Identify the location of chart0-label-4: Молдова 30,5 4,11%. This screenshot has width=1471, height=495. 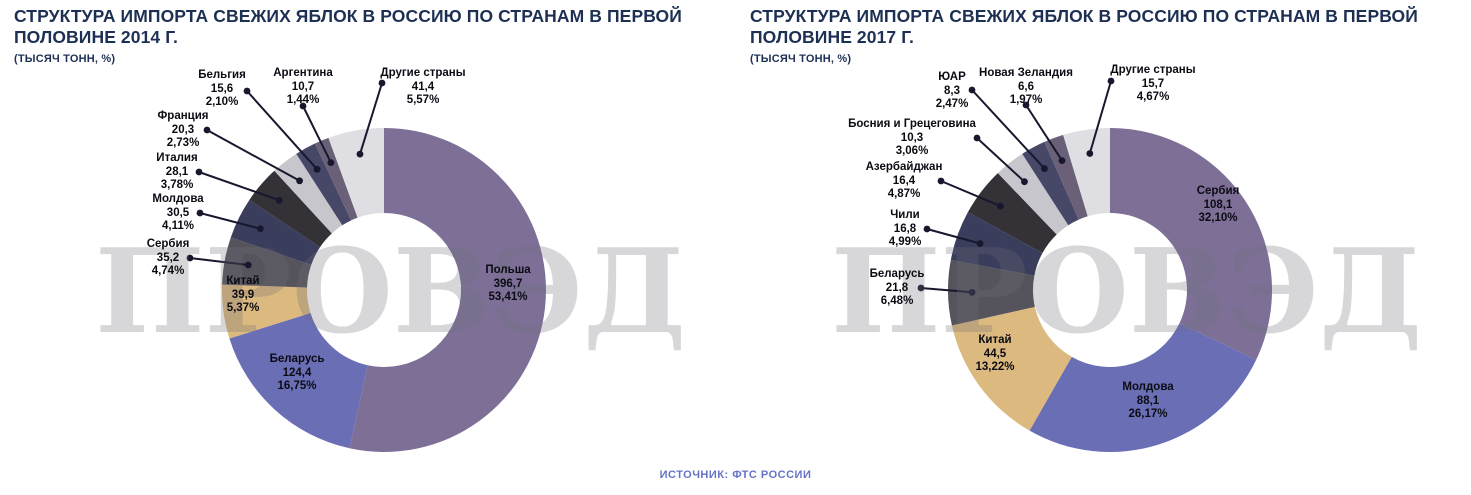
(177, 213).